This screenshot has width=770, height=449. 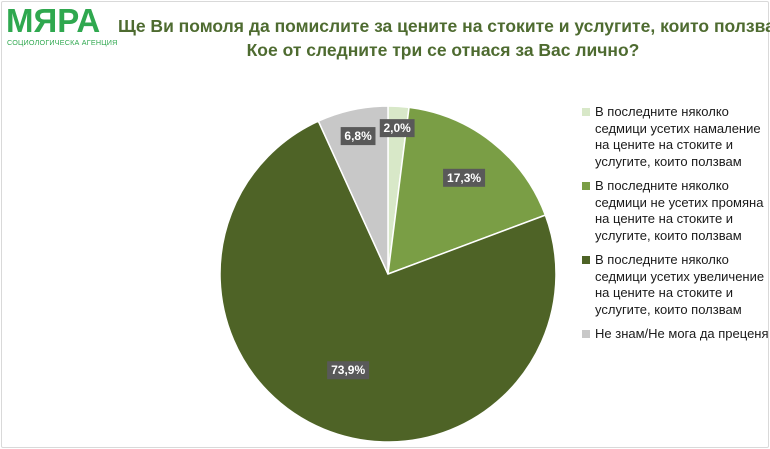 I want to click on data-label-text-3: 73,9%, so click(x=348, y=370).